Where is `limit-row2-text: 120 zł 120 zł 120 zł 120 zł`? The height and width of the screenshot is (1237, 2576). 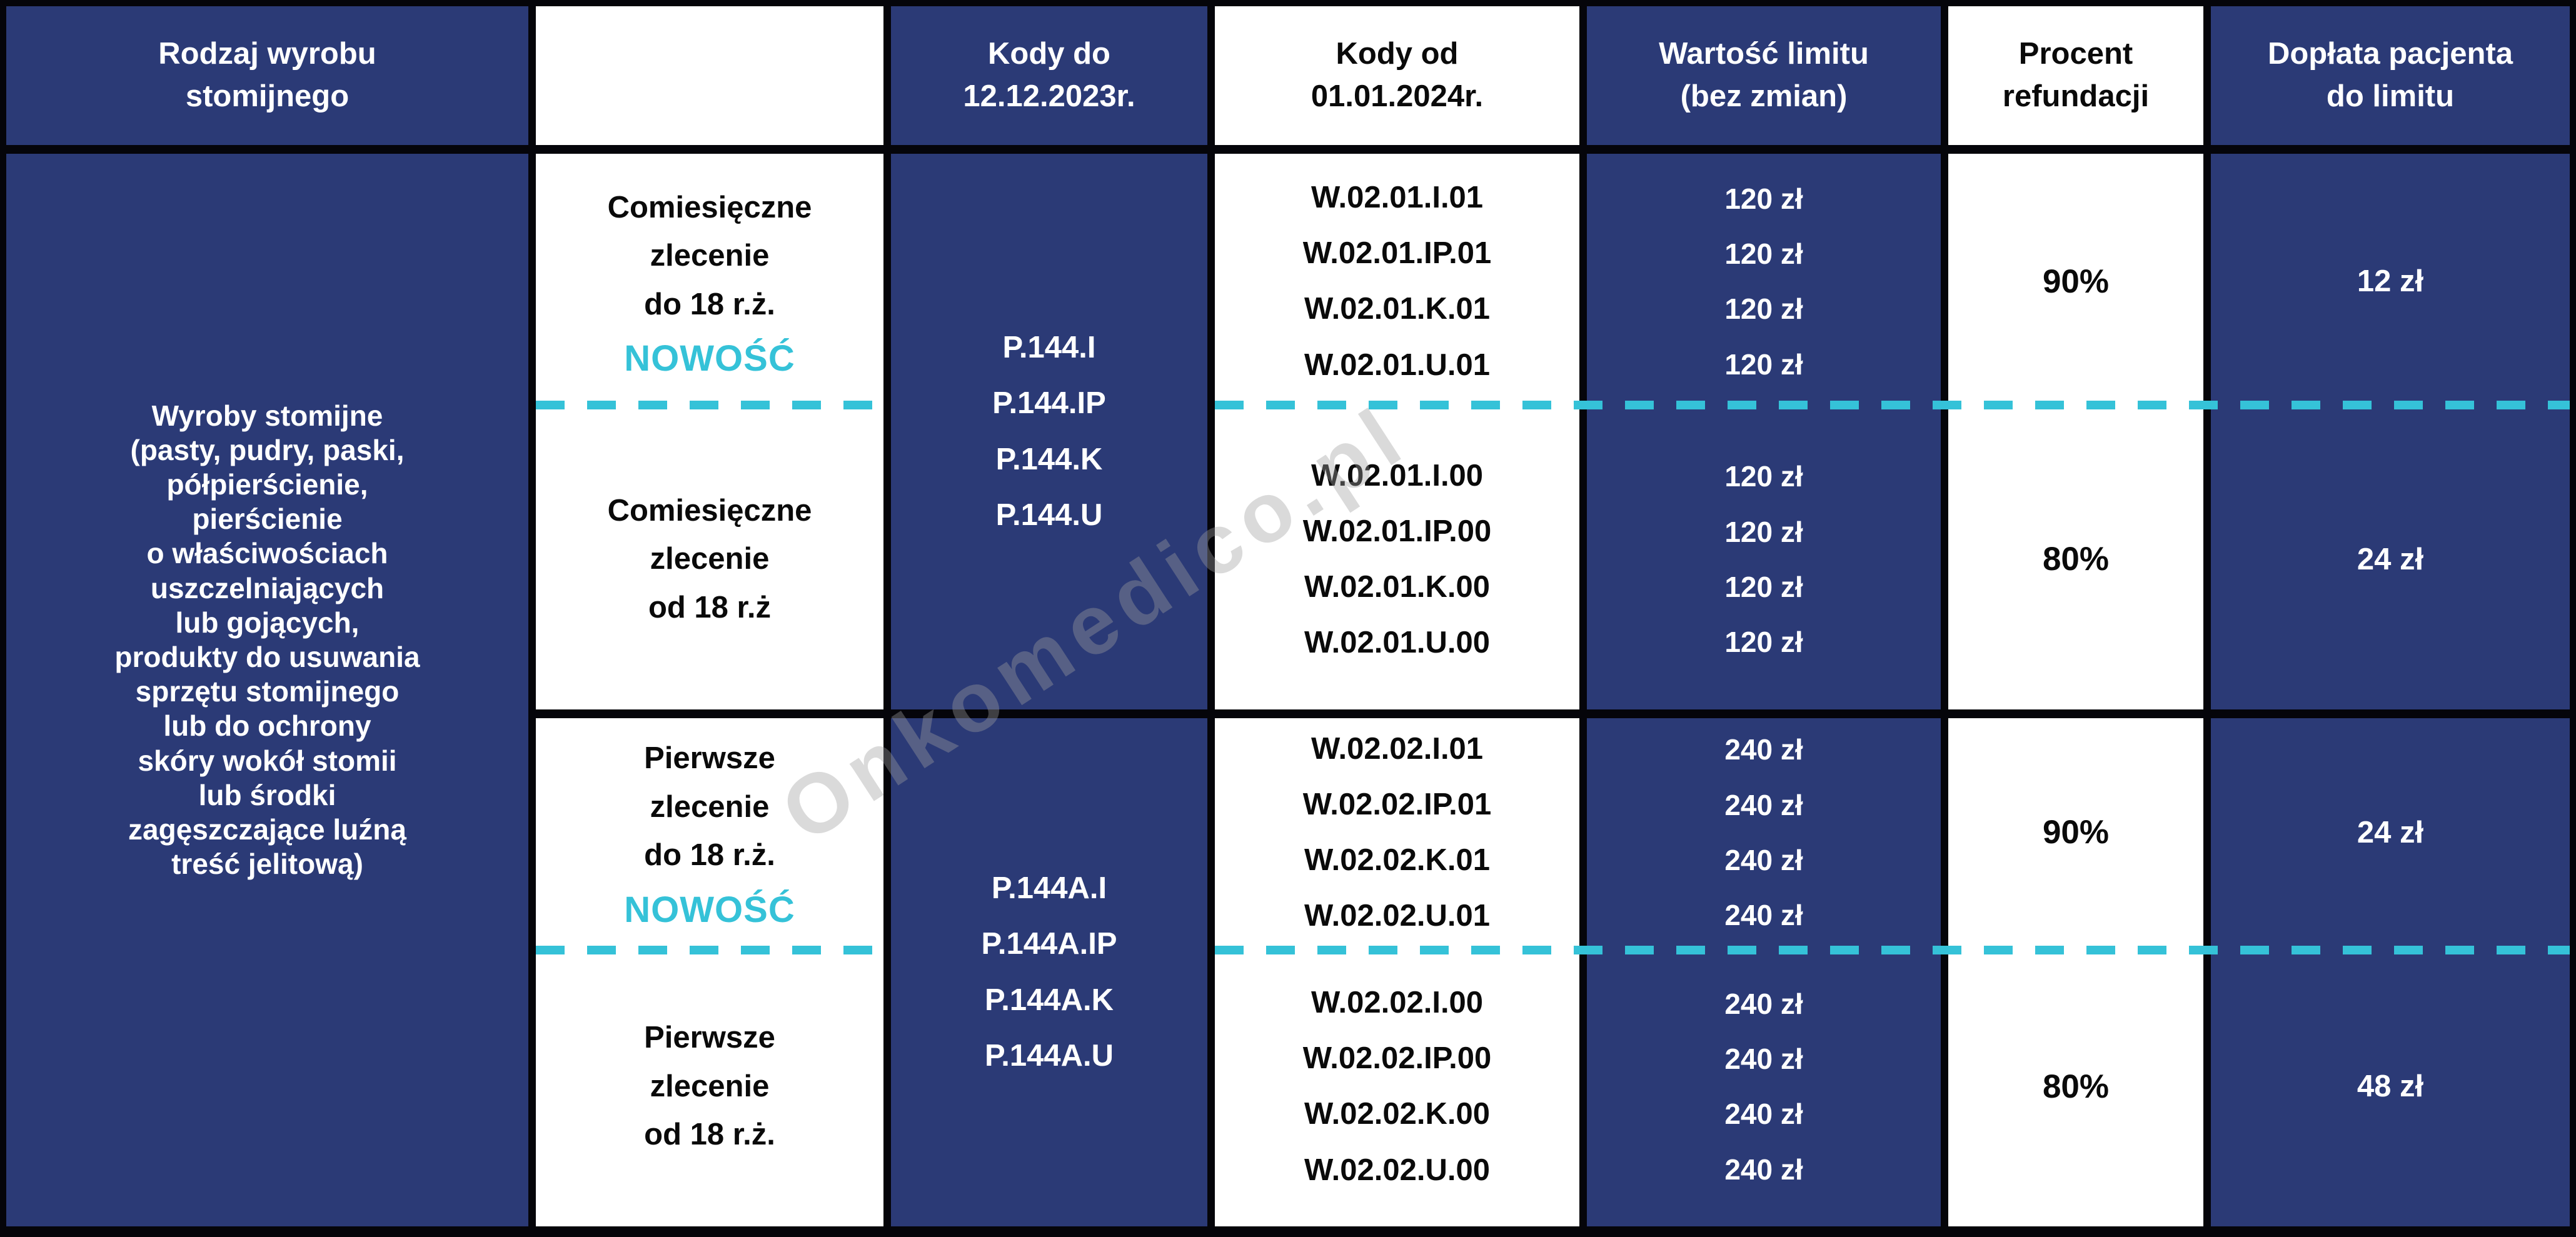
limit-row2-text: 120 zł 120 zł 120 zł 120 zł is located at coordinates (1763, 559).